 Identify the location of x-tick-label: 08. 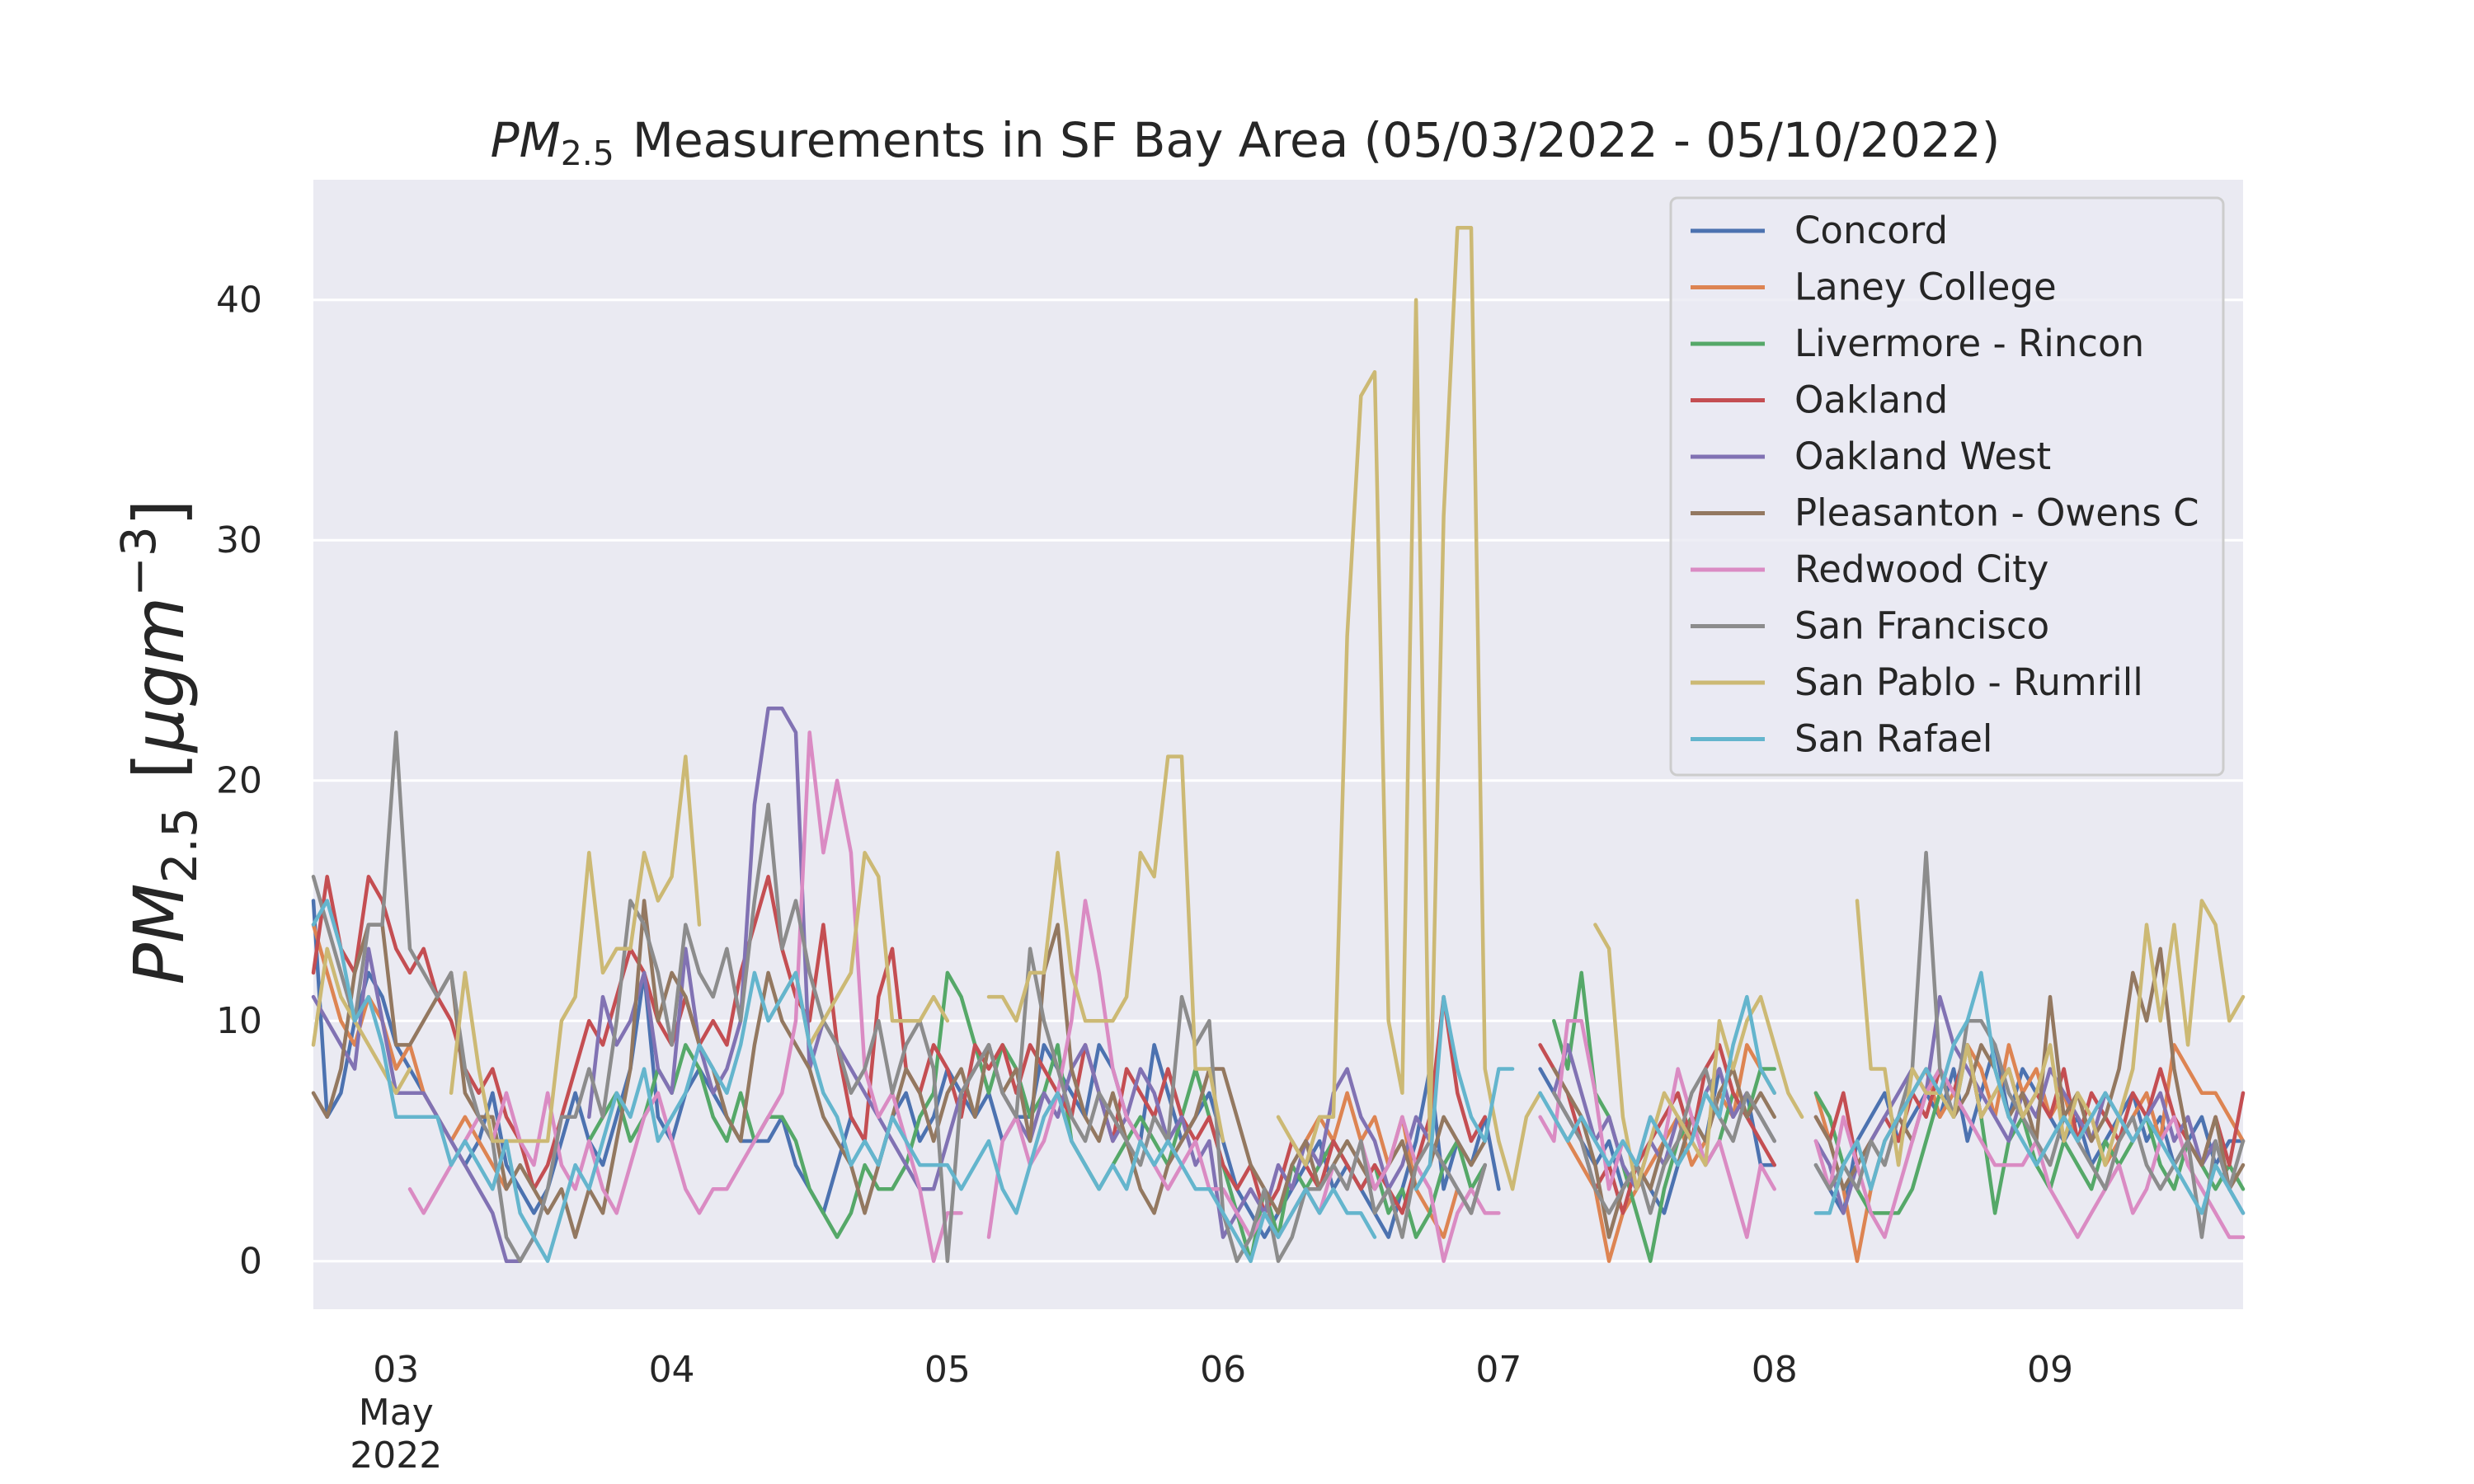
(1775, 1370).